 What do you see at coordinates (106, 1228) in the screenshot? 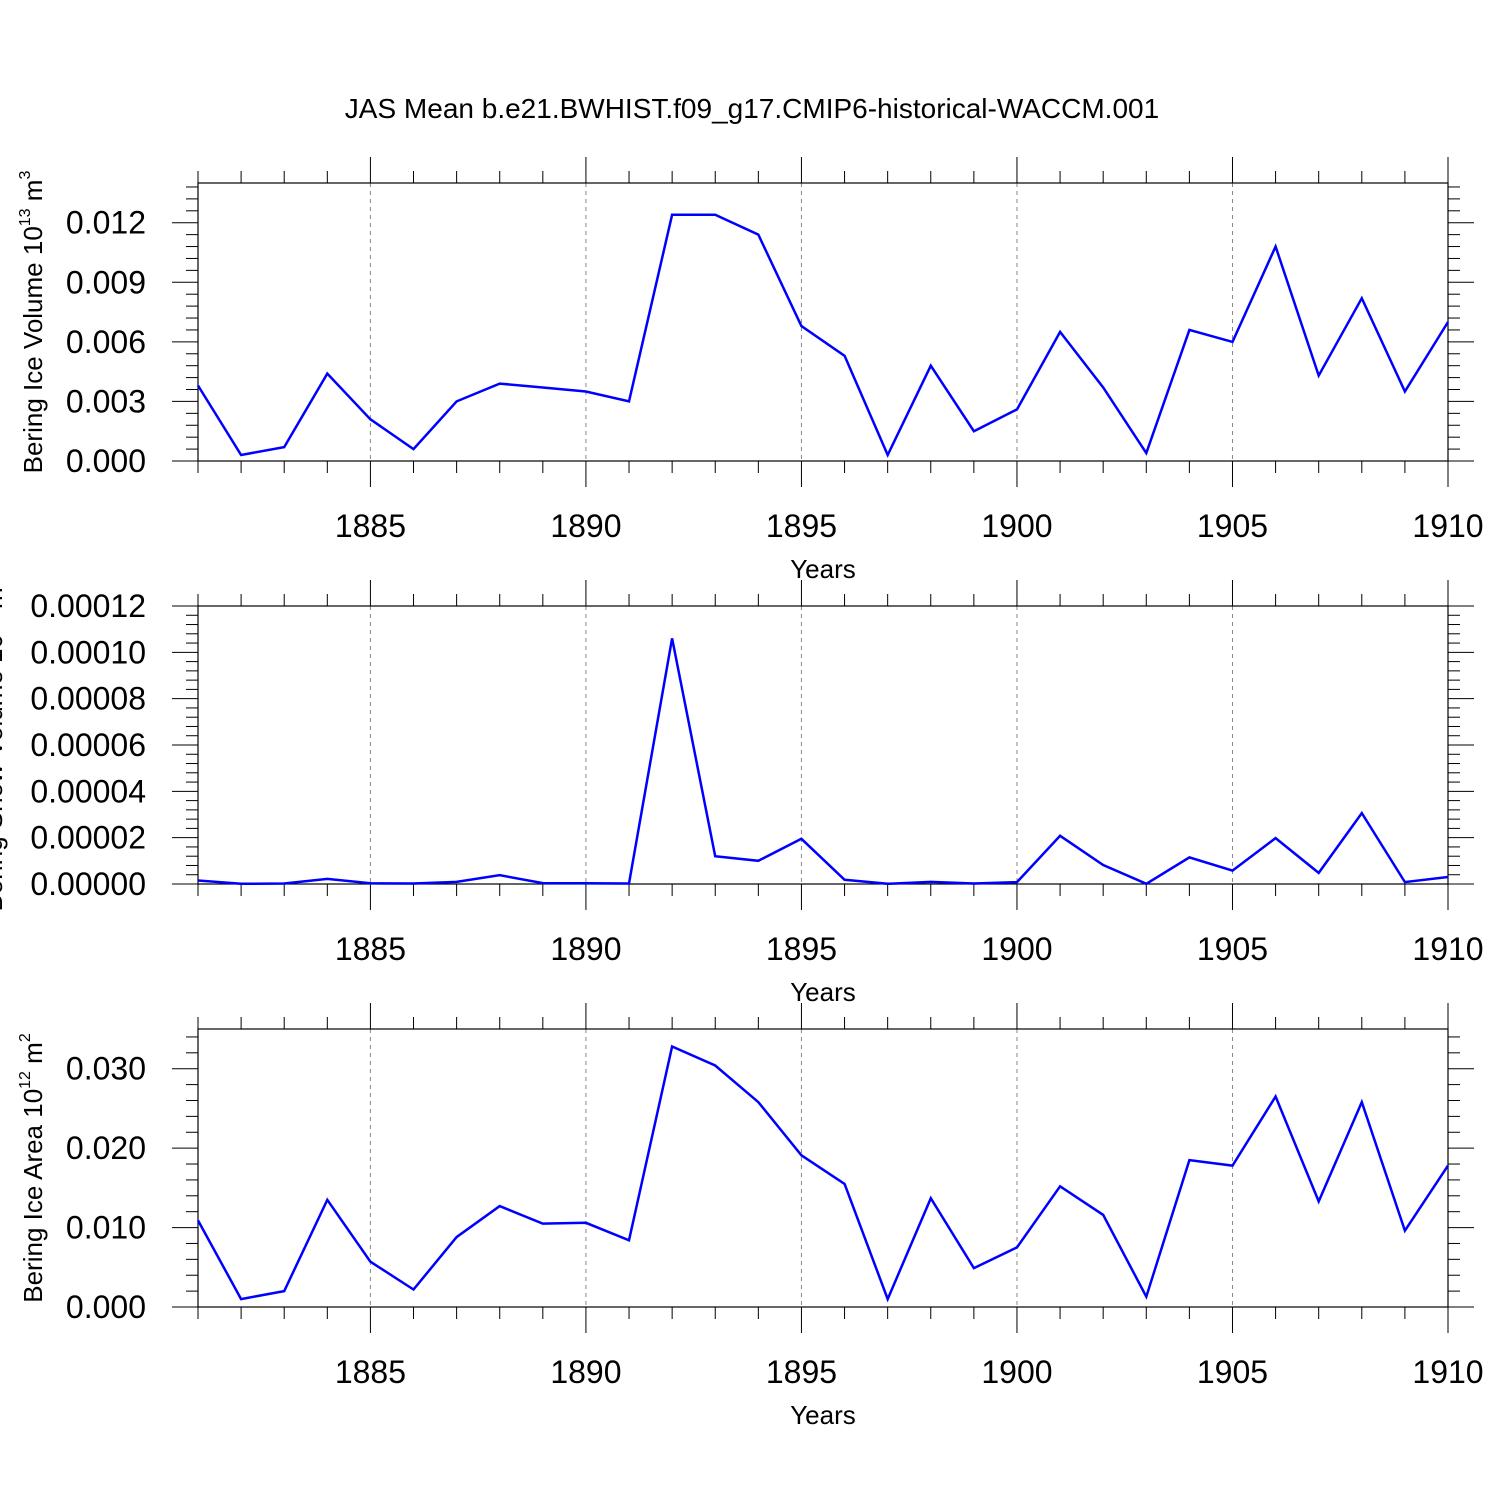
I see `y-tick-label: 0.010` at bounding box center [106, 1228].